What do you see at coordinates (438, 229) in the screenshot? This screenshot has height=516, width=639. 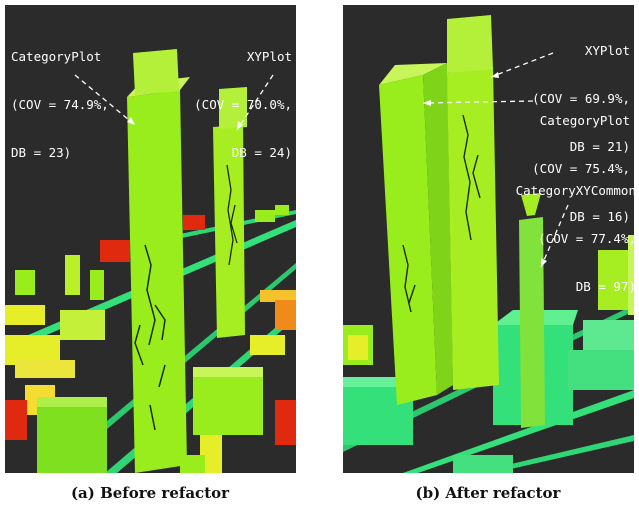 I see `tower-categoryplot-side` at bounding box center [438, 229].